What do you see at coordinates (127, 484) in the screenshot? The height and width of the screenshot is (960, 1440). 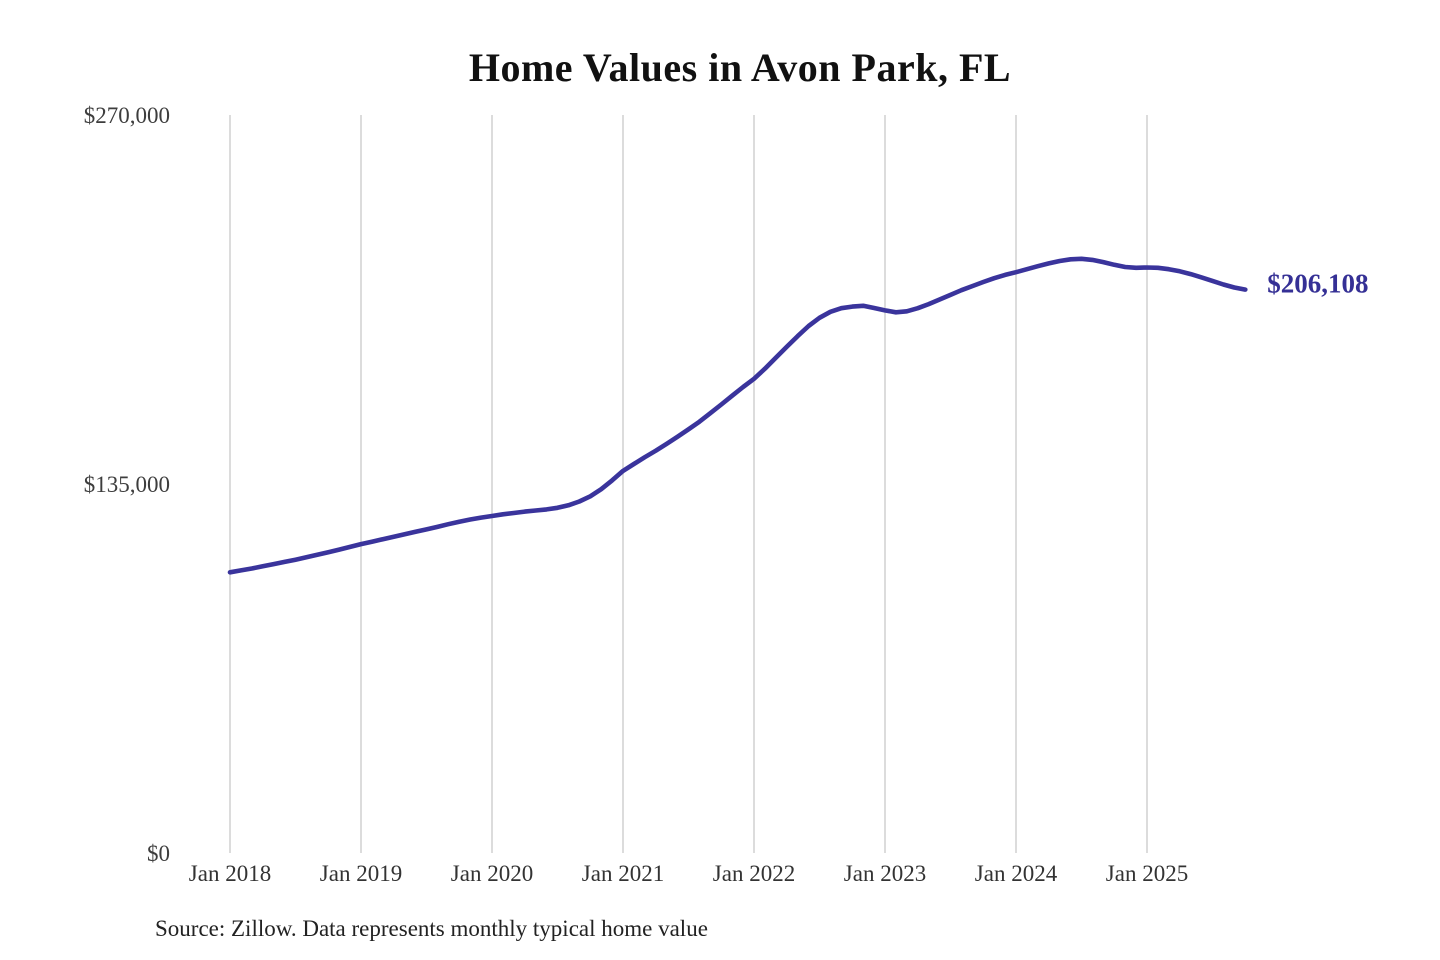 I see `y-axis-tick-label: $135,000` at bounding box center [127, 484].